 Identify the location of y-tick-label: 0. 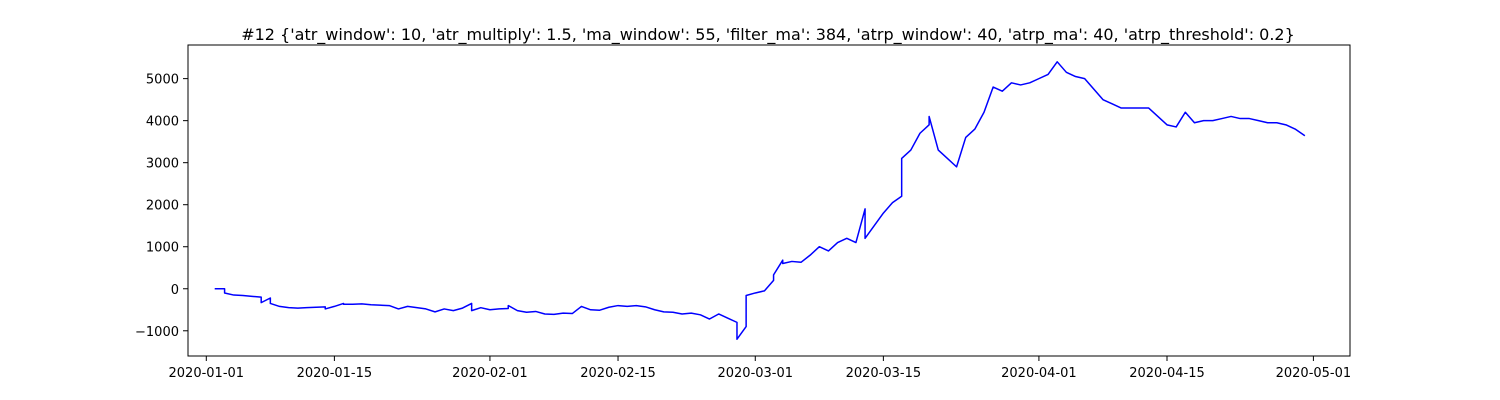
(175, 290).